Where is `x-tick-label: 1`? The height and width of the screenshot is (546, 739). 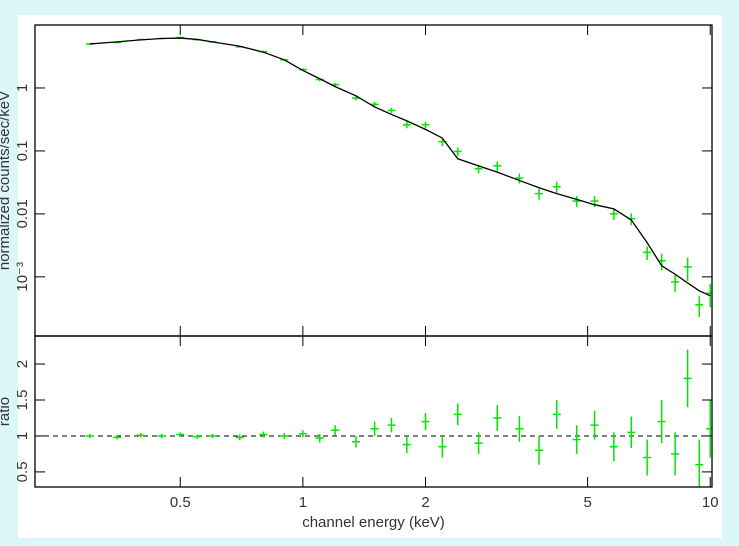
x-tick-label: 1 is located at coordinates (303, 502).